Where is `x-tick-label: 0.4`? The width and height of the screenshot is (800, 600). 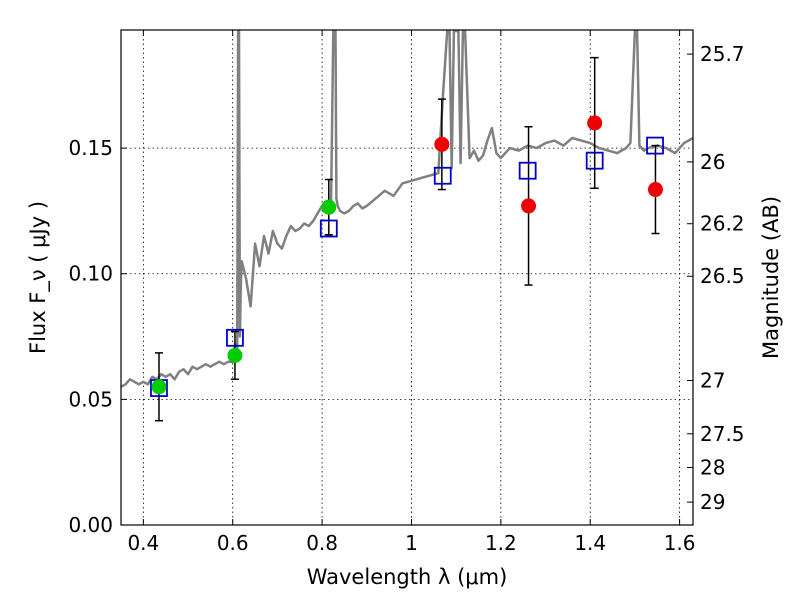
x-tick-label: 0.4 is located at coordinates (143, 543).